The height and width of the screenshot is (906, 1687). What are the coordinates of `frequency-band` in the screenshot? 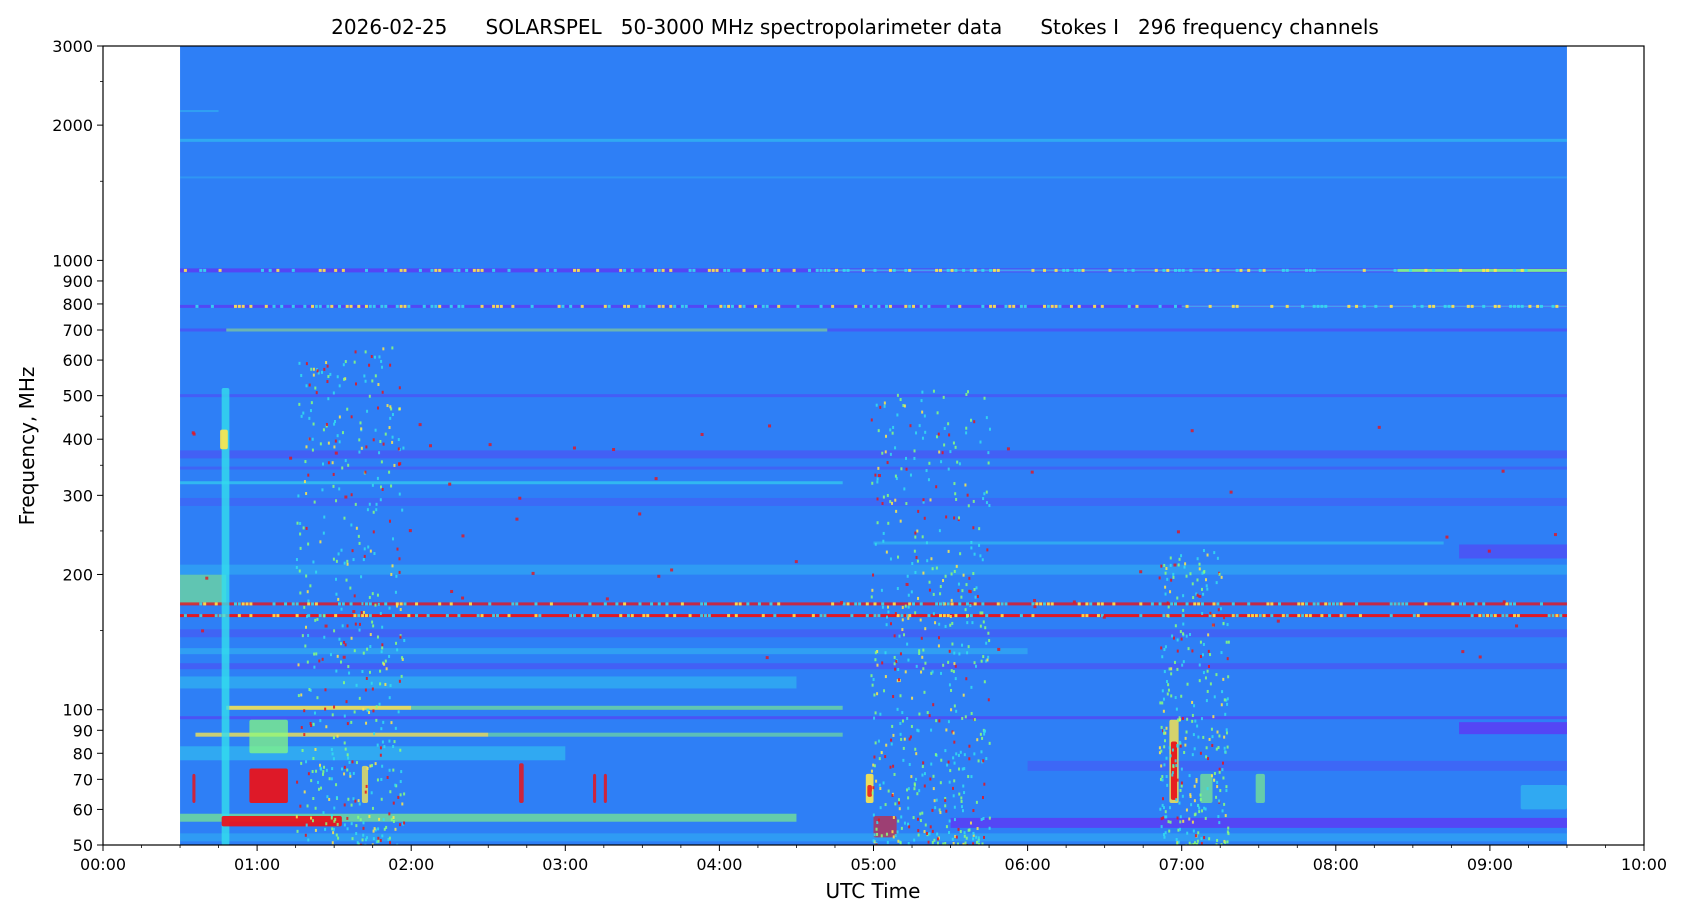 It's located at (488, 682).